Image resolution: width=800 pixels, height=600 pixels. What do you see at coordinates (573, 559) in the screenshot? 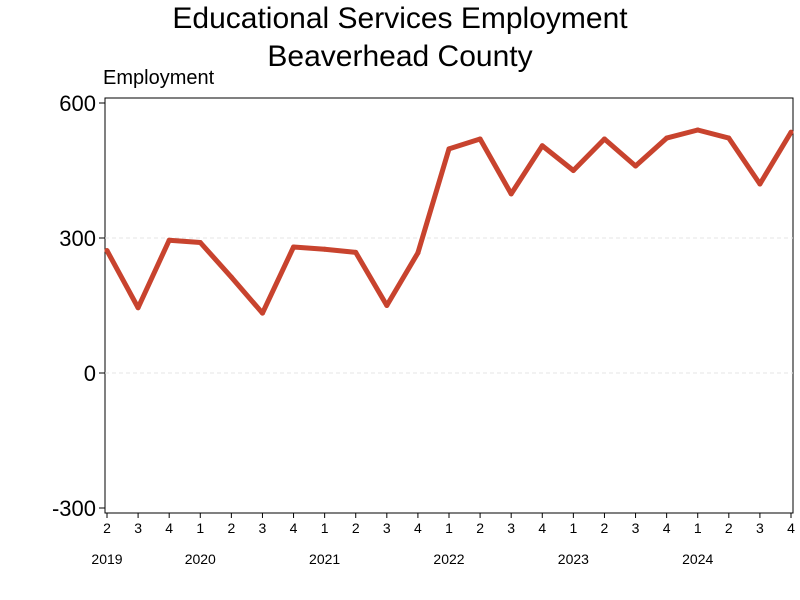
I see `x-year-label: 2023` at bounding box center [573, 559].